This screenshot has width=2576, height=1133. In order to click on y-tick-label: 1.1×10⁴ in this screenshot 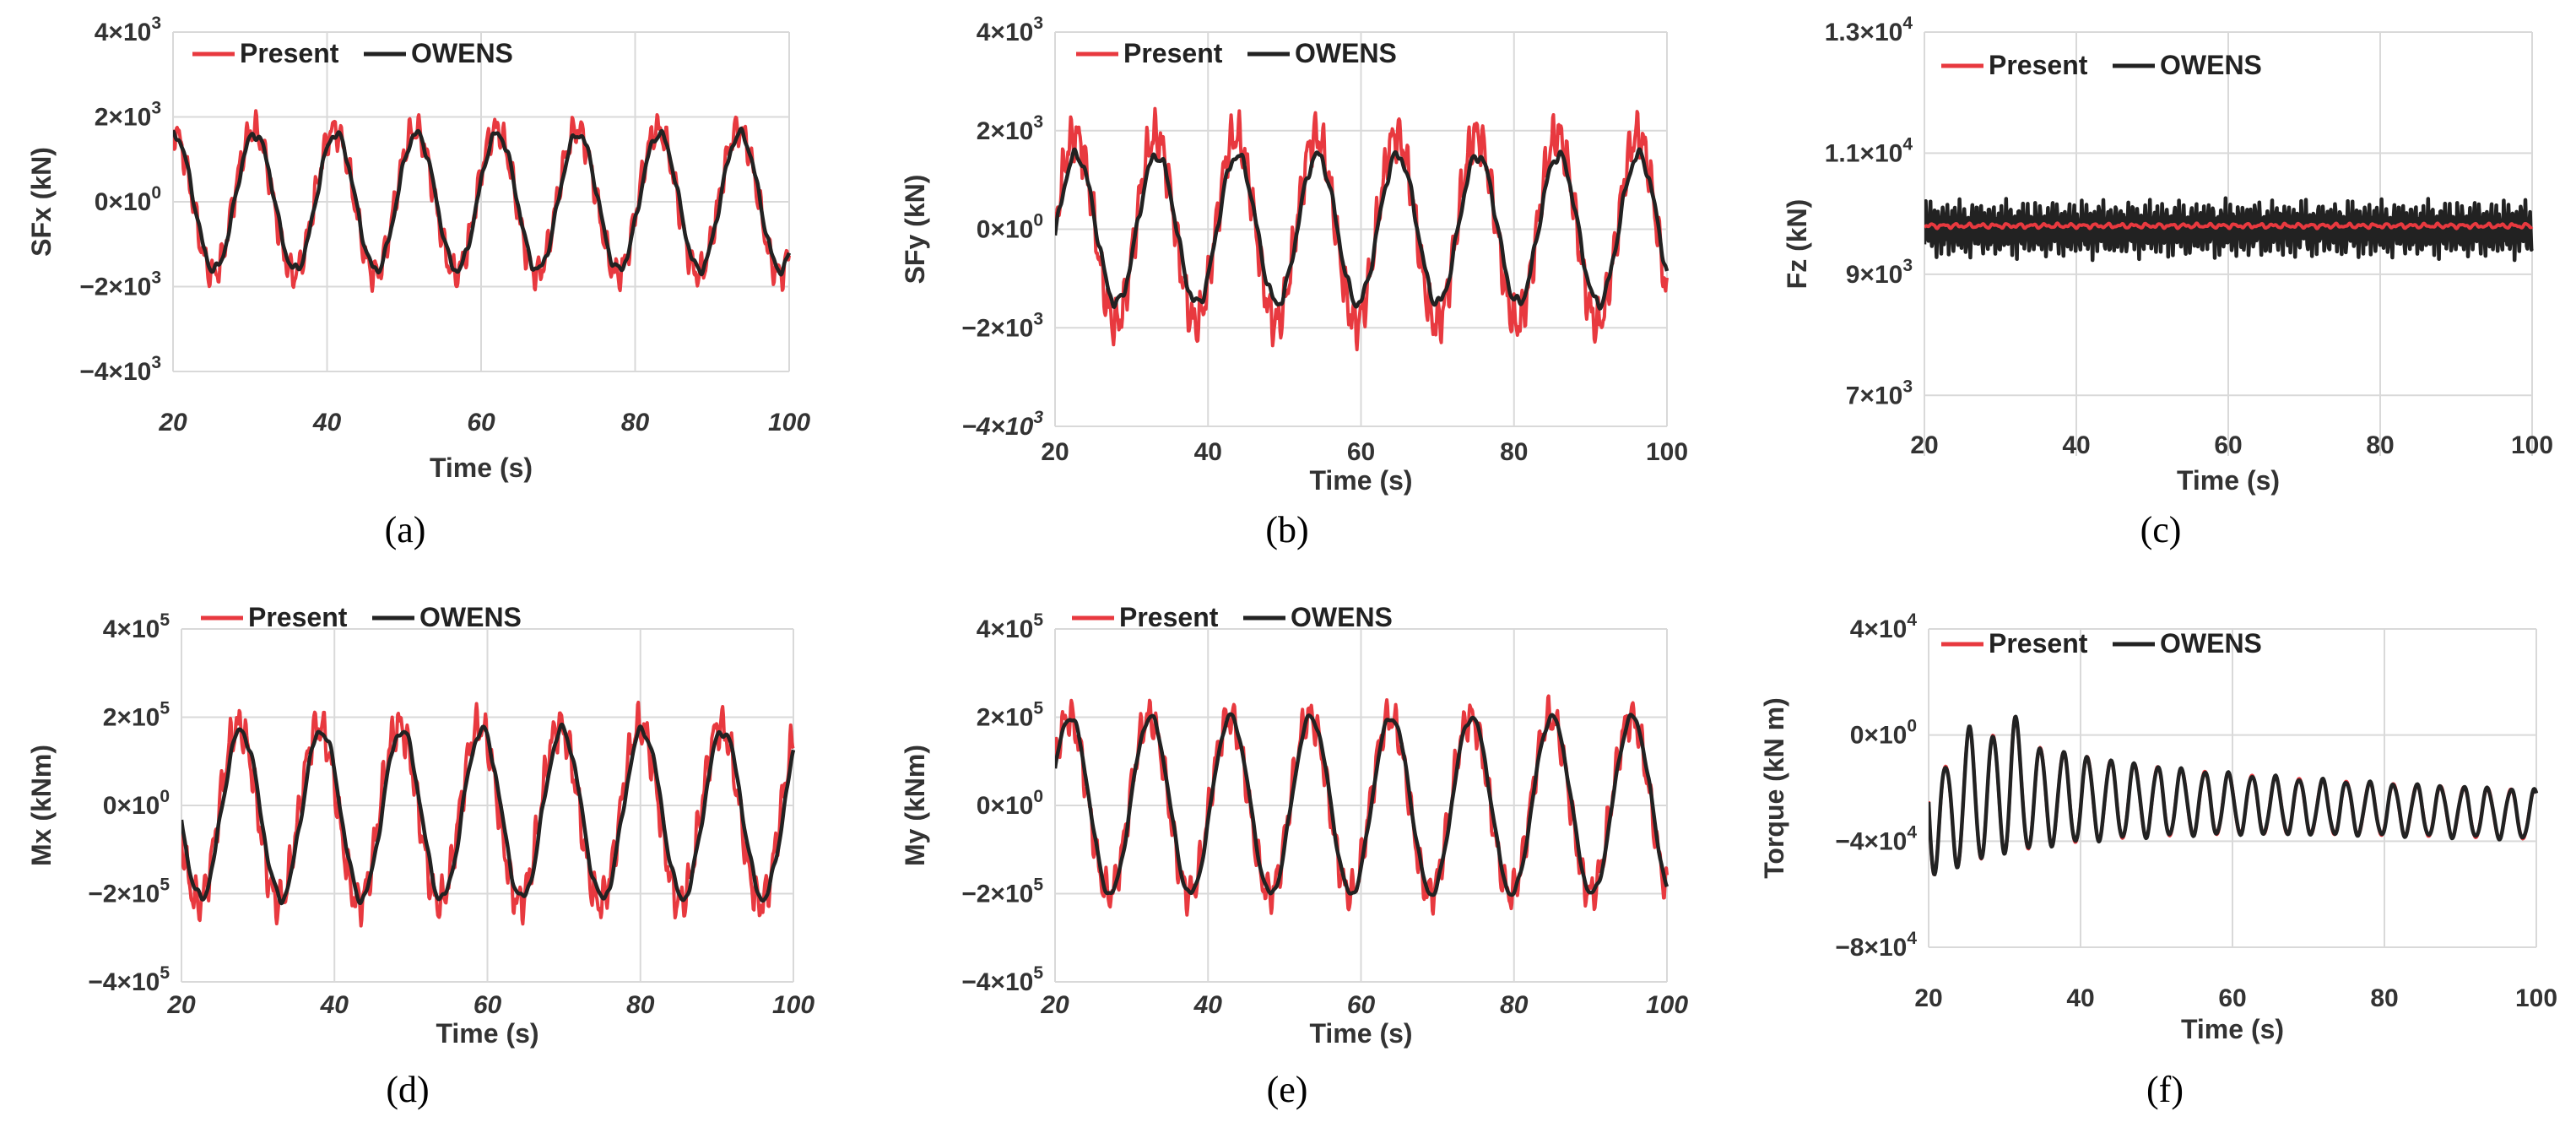, I will do `click(1869, 150)`.